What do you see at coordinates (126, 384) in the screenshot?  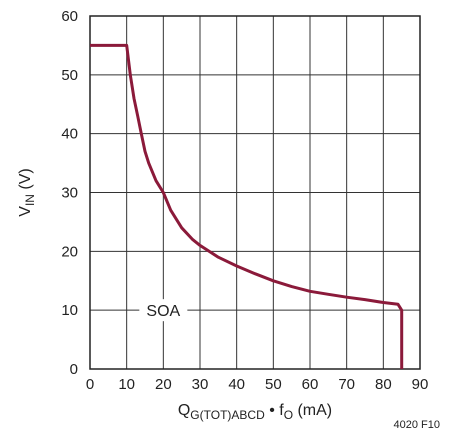 I see `x-tick-label-10: 10` at bounding box center [126, 384].